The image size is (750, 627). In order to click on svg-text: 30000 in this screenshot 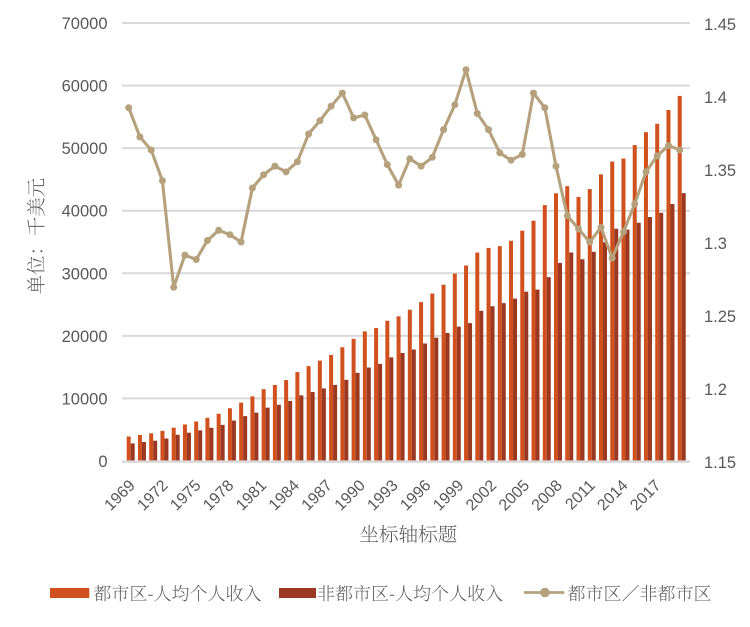, I will do `click(85, 274)`.